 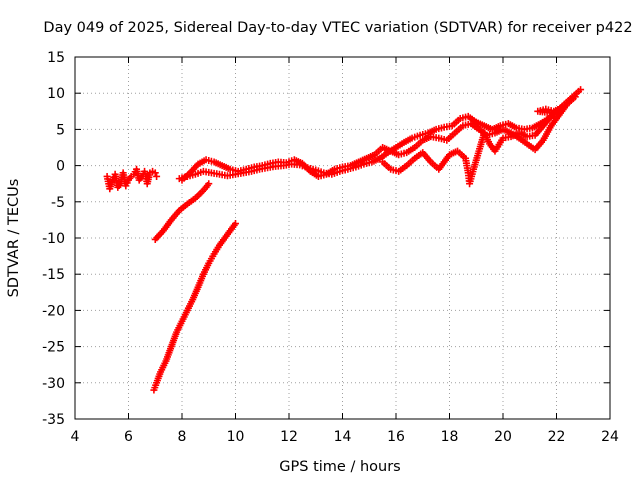 I want to click on y-tick-label: 5, so click(x=60, y=130).